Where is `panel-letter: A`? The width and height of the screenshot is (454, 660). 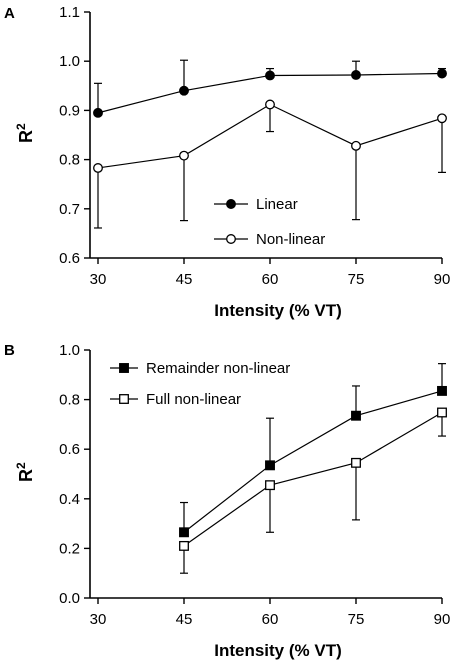 panel-letter: A is located at coordinates (9, 13).